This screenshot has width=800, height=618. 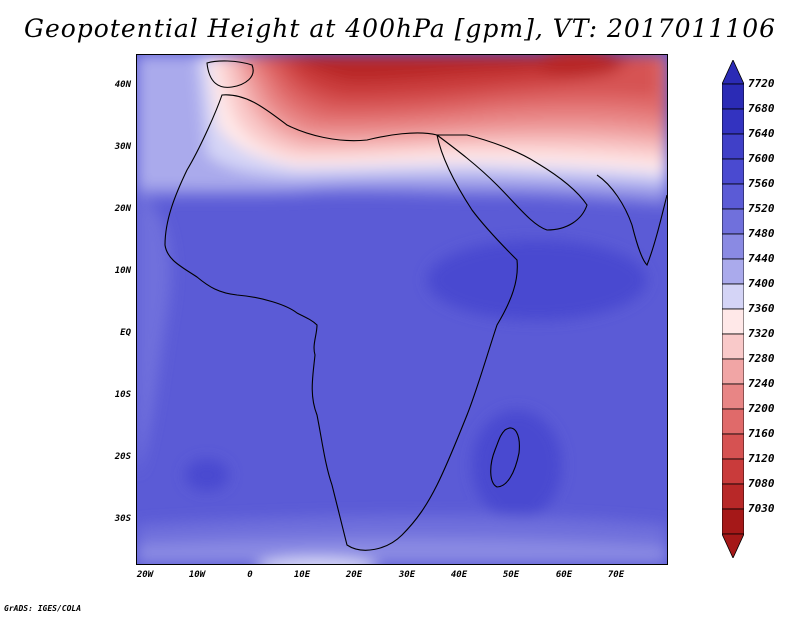 I want to click on colorbar-label-7030: 7030, so click(x=761, y=508).